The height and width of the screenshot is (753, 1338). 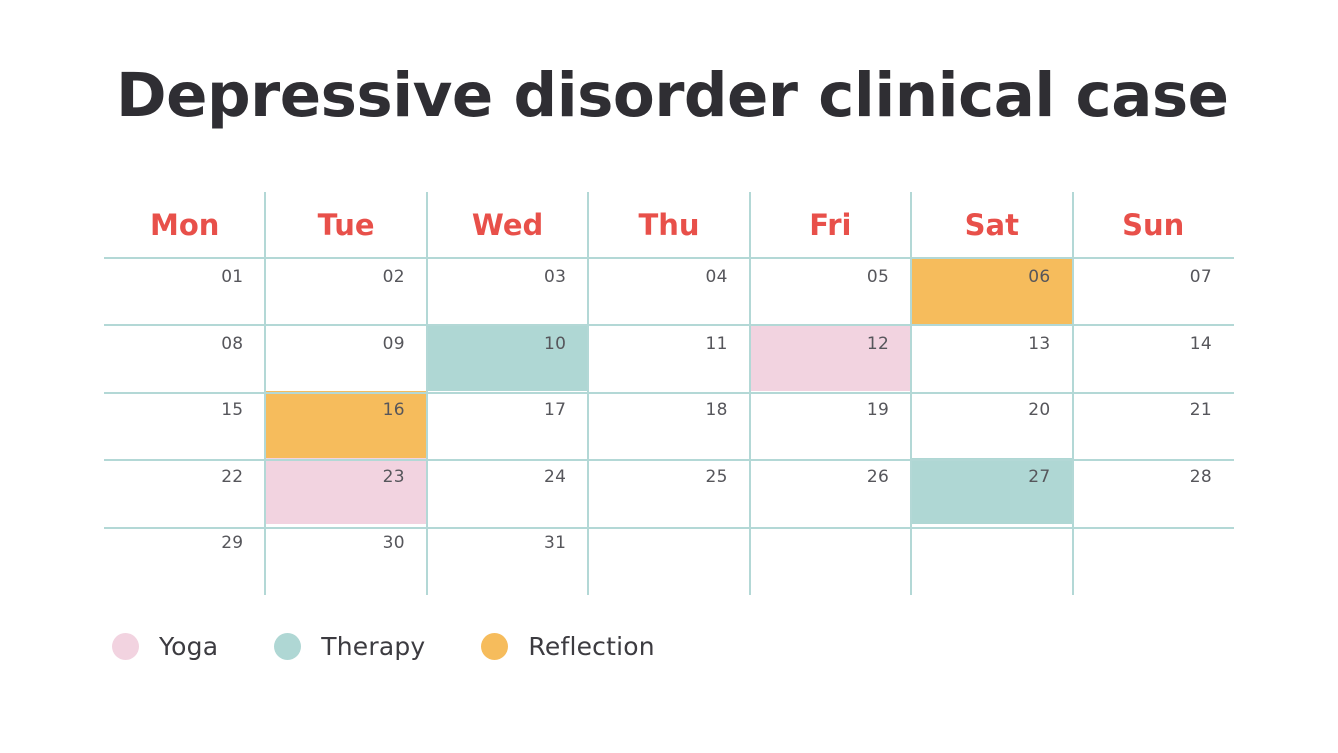 What do you see at coordinates (184, 491) in the screenshot?
I see `calendar-day-cell: 22` at bounding box center [184, 491].